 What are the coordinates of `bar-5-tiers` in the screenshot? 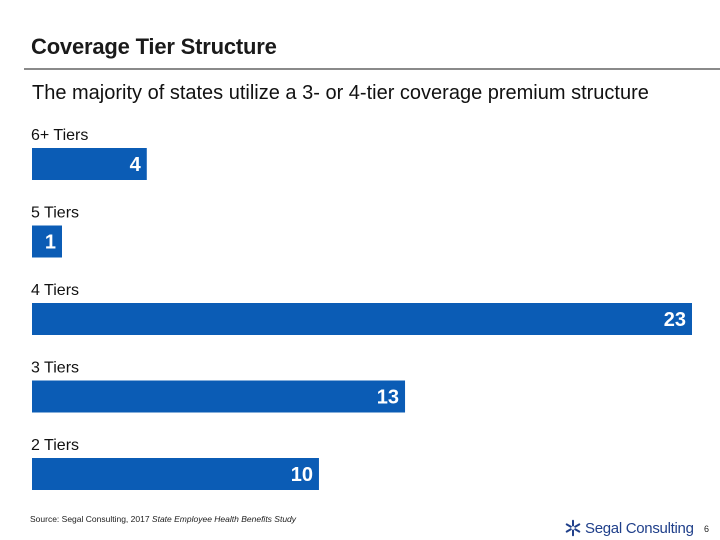 It's located at (47, 241).